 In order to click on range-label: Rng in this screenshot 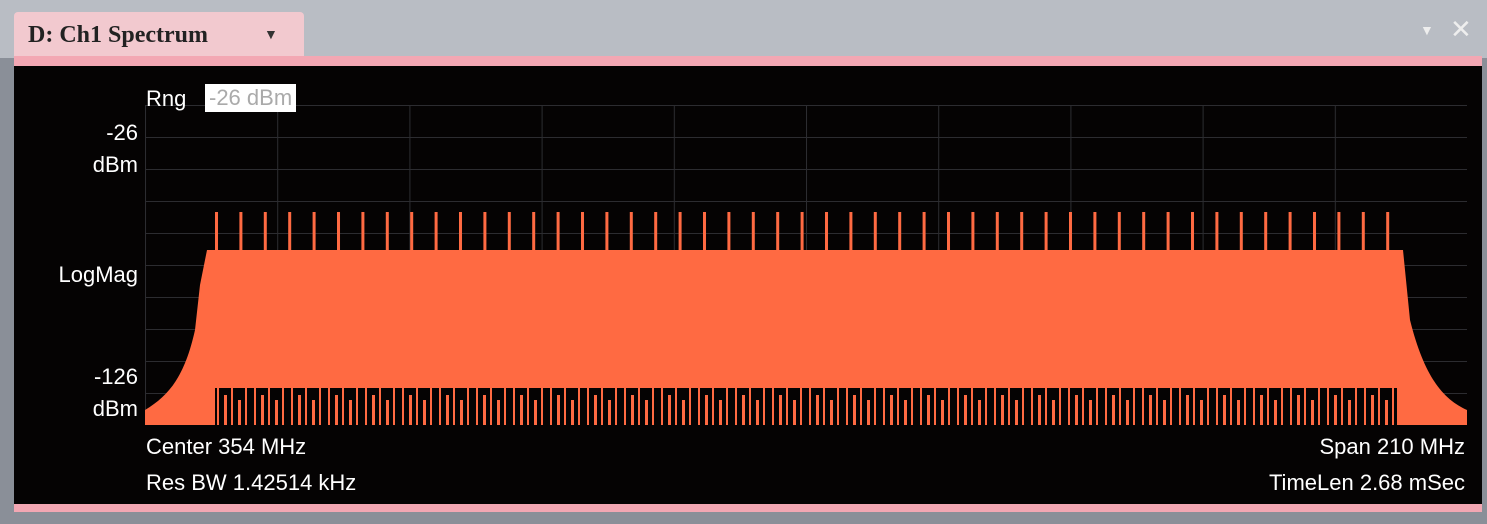, I will do `click(166, 98)`.